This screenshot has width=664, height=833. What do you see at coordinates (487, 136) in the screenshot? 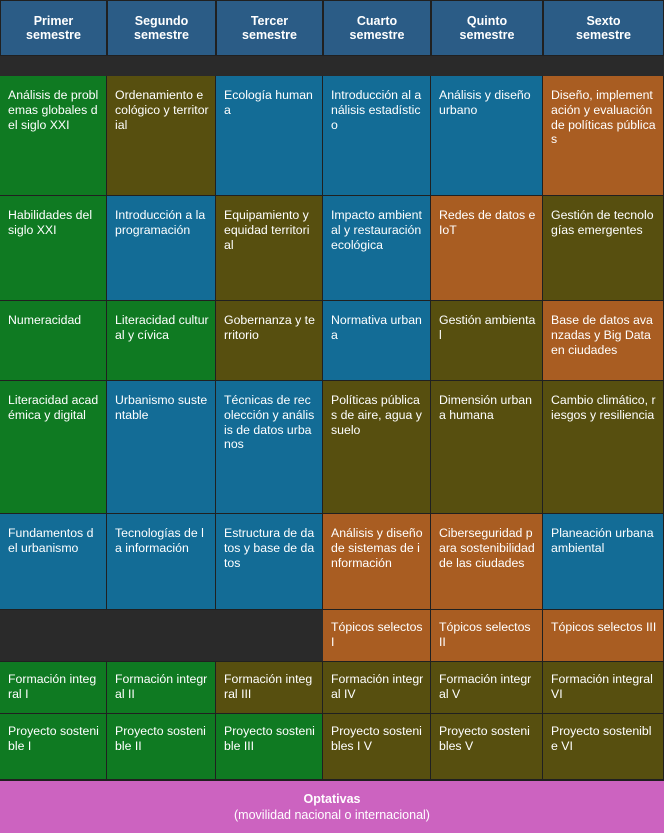
I see `course-cell: Análisis y diseño urbano` at bounding box center [487, 136].